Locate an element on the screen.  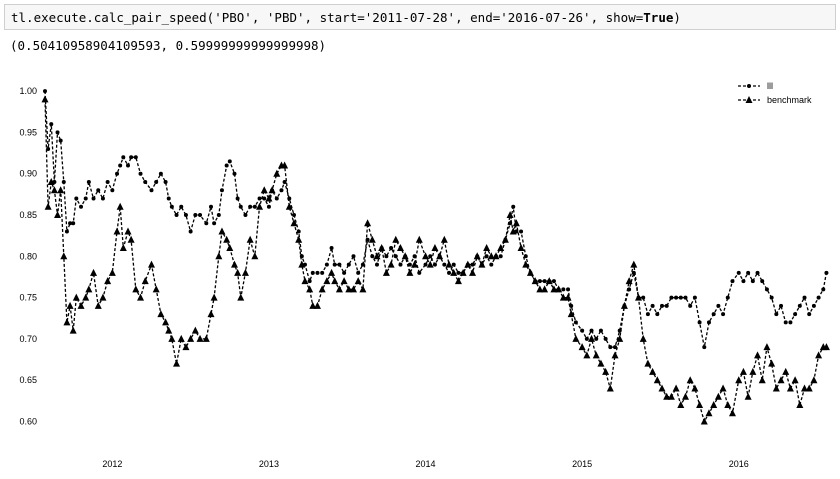
legend-item: benchmark is located at coordinates (775, 100).